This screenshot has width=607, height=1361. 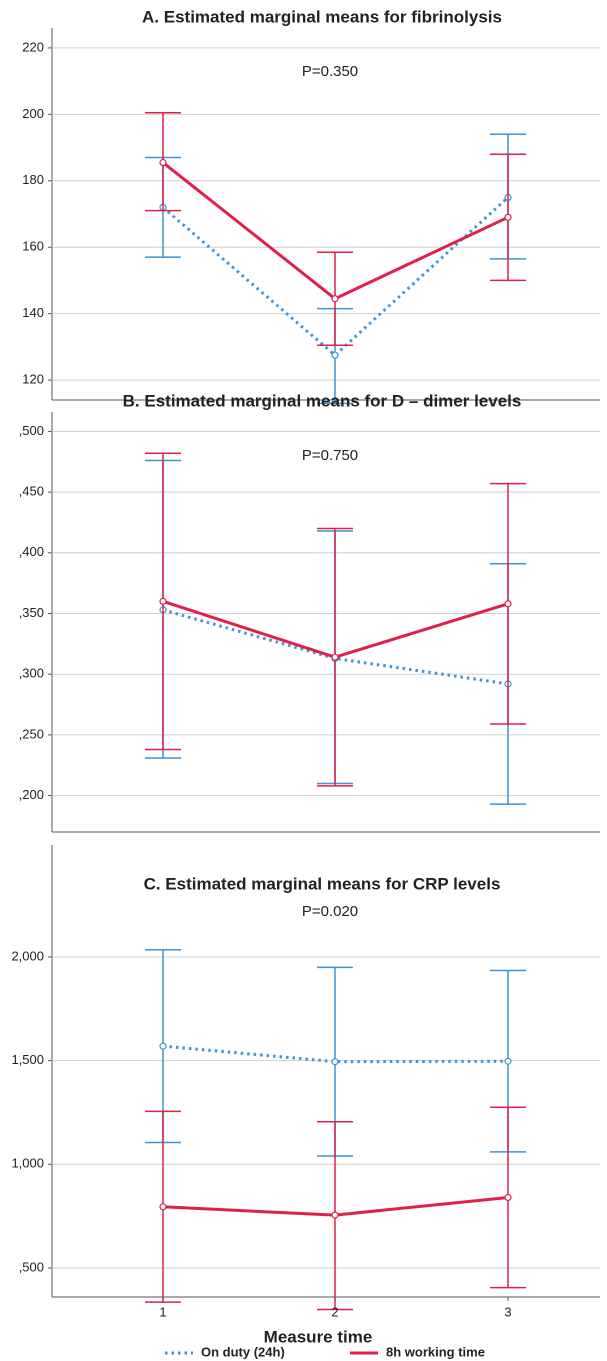 What do you see at coordinates (31, 794) in the screenshot?
I see `y-tick-label: ,200` at bounding box center [31, 794].